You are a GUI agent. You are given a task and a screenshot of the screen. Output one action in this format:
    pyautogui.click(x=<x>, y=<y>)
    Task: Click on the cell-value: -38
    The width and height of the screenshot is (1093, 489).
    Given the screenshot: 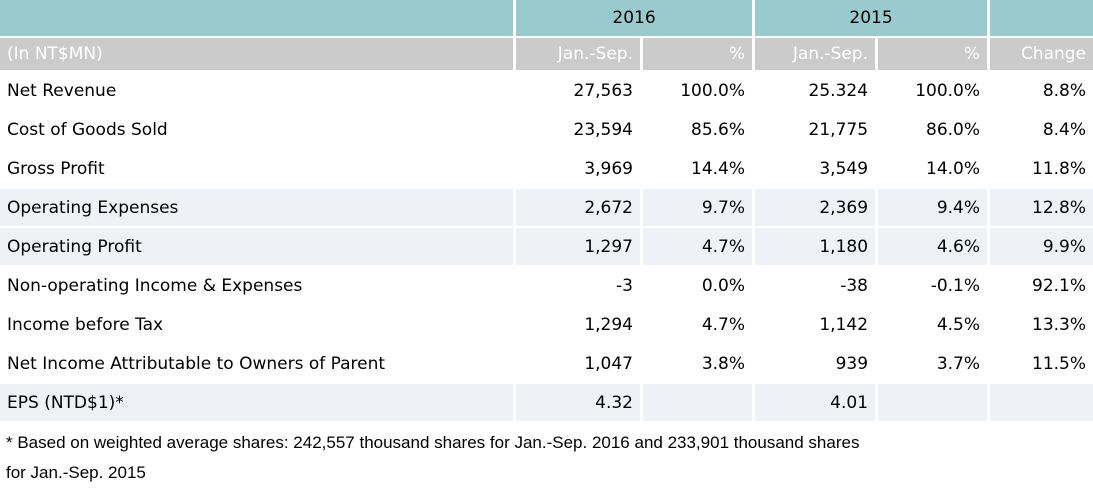 What is the action you would take?
    pyautogui.click(x=814, y=286)
    